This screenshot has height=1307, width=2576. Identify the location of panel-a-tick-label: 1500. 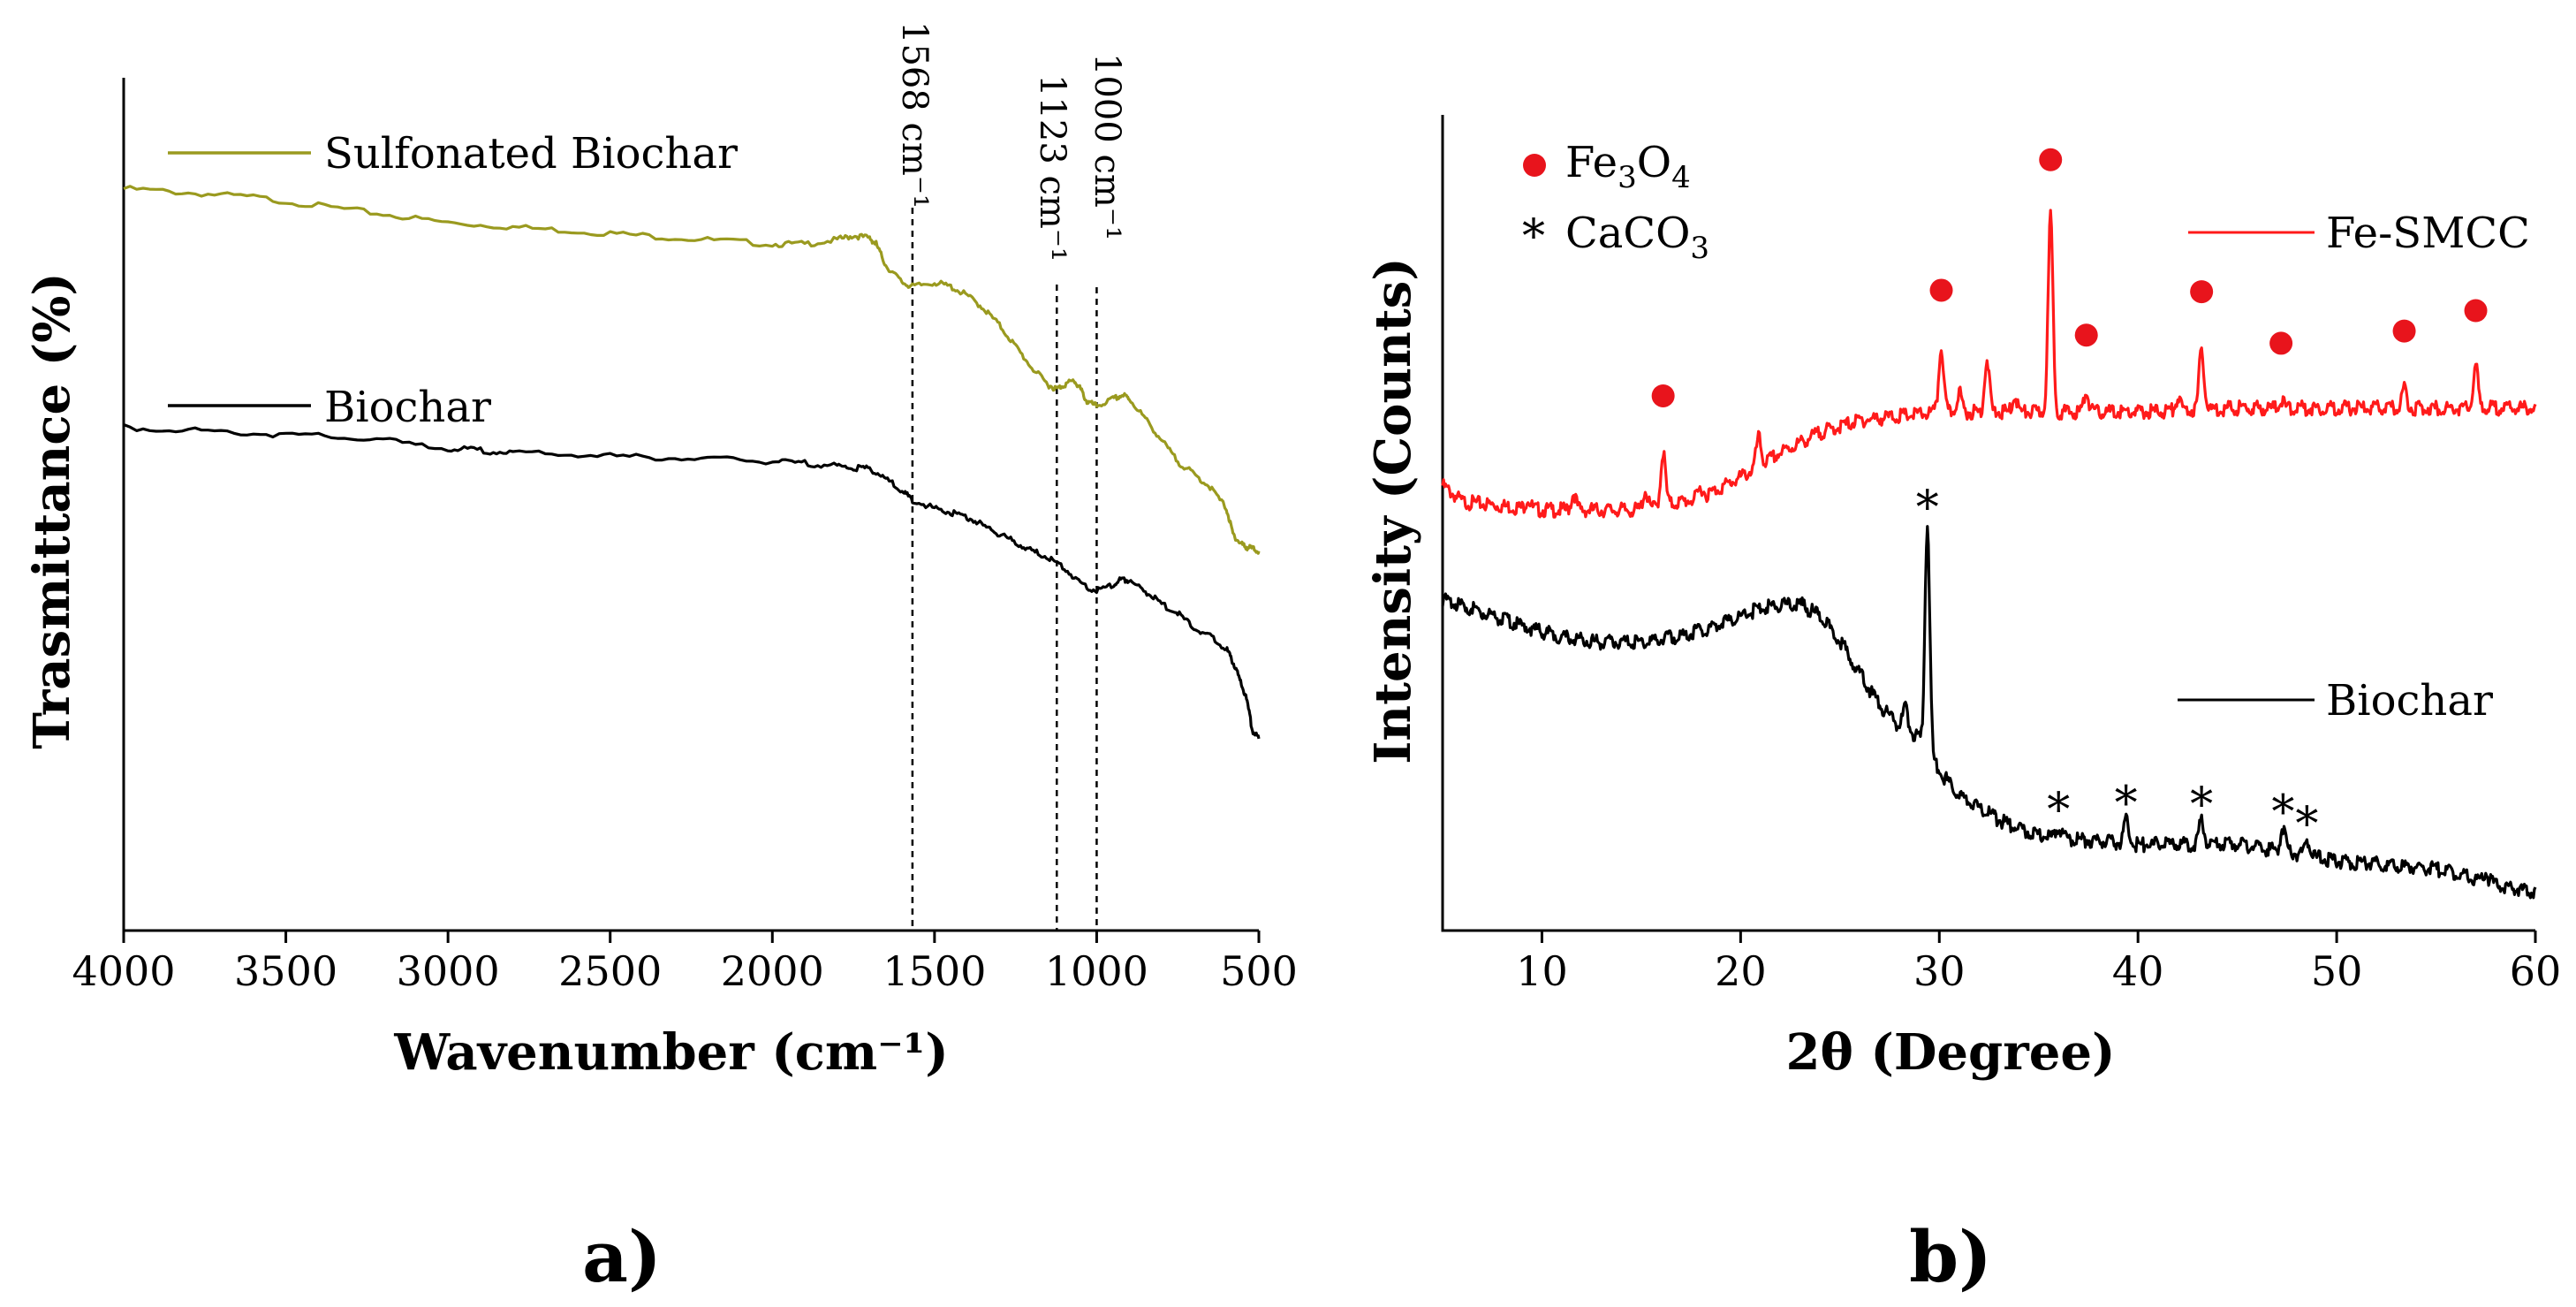
(935, 971).